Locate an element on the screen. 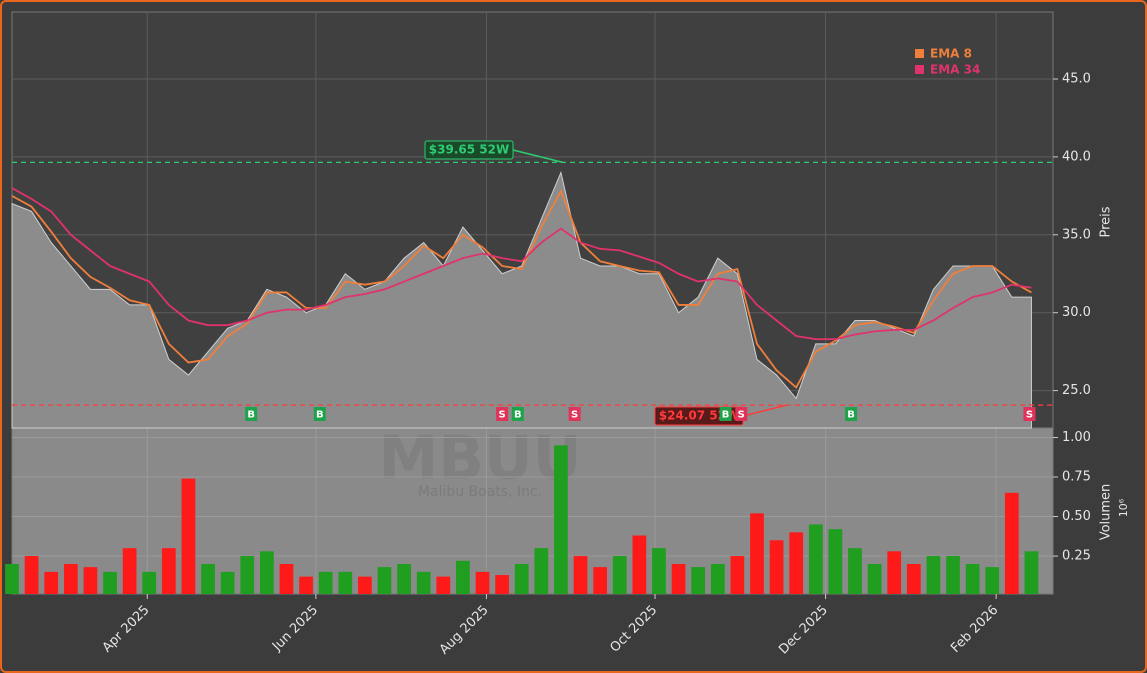 The height and width of the screenshot is (673, 1147). x-tick-label: Feb 2026 is located at coordinates (974, 629).